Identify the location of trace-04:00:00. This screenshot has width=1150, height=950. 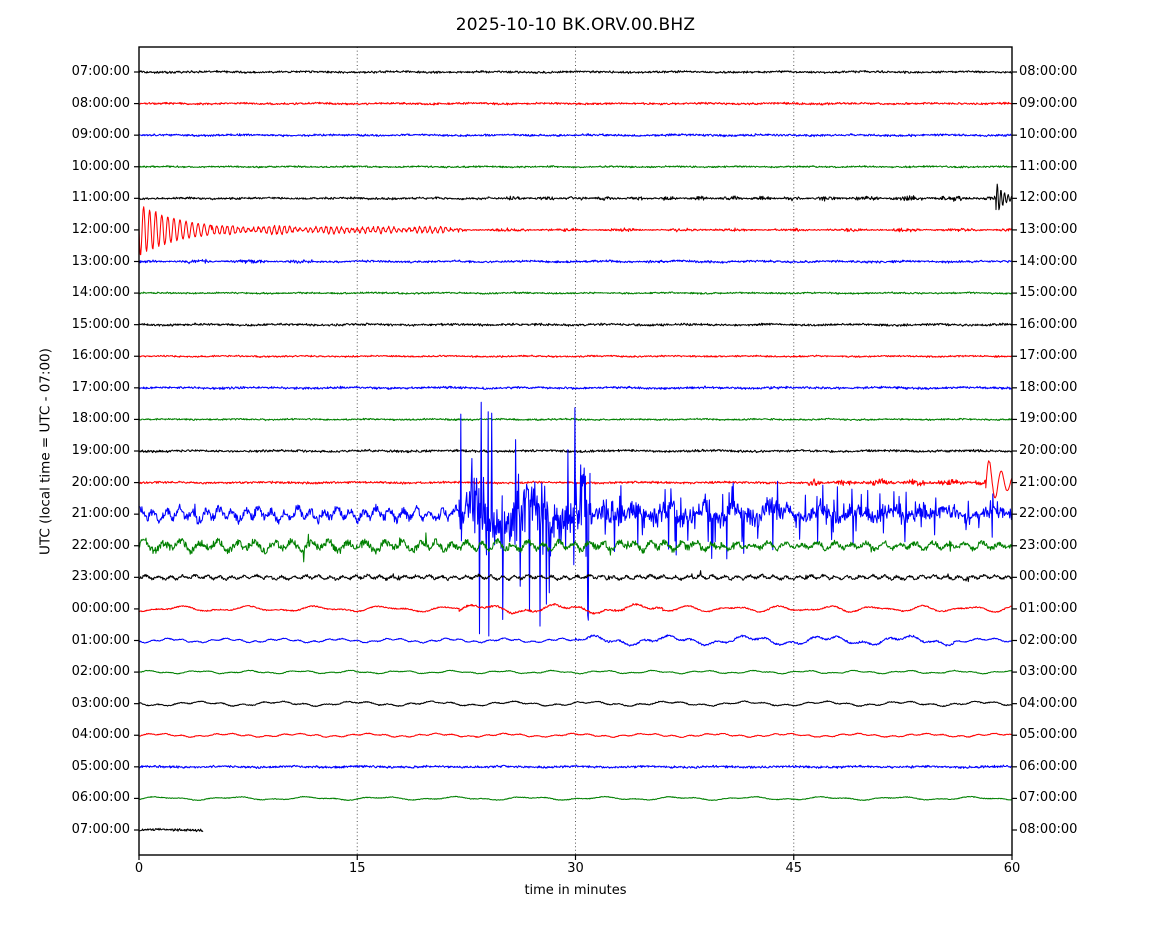
(575, 735).